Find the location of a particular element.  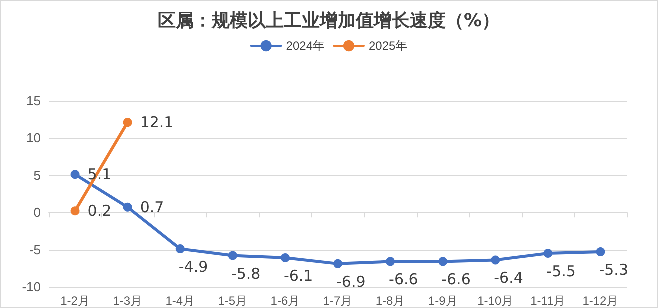

x-tick-label: 1-4月 is located at coordinates (181, 301).